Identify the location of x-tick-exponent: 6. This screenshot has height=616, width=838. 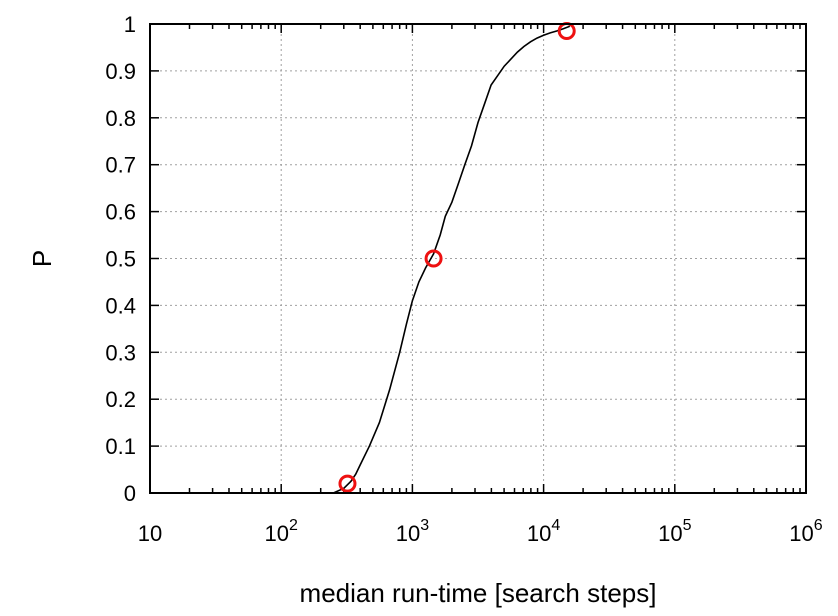
(818, 525).